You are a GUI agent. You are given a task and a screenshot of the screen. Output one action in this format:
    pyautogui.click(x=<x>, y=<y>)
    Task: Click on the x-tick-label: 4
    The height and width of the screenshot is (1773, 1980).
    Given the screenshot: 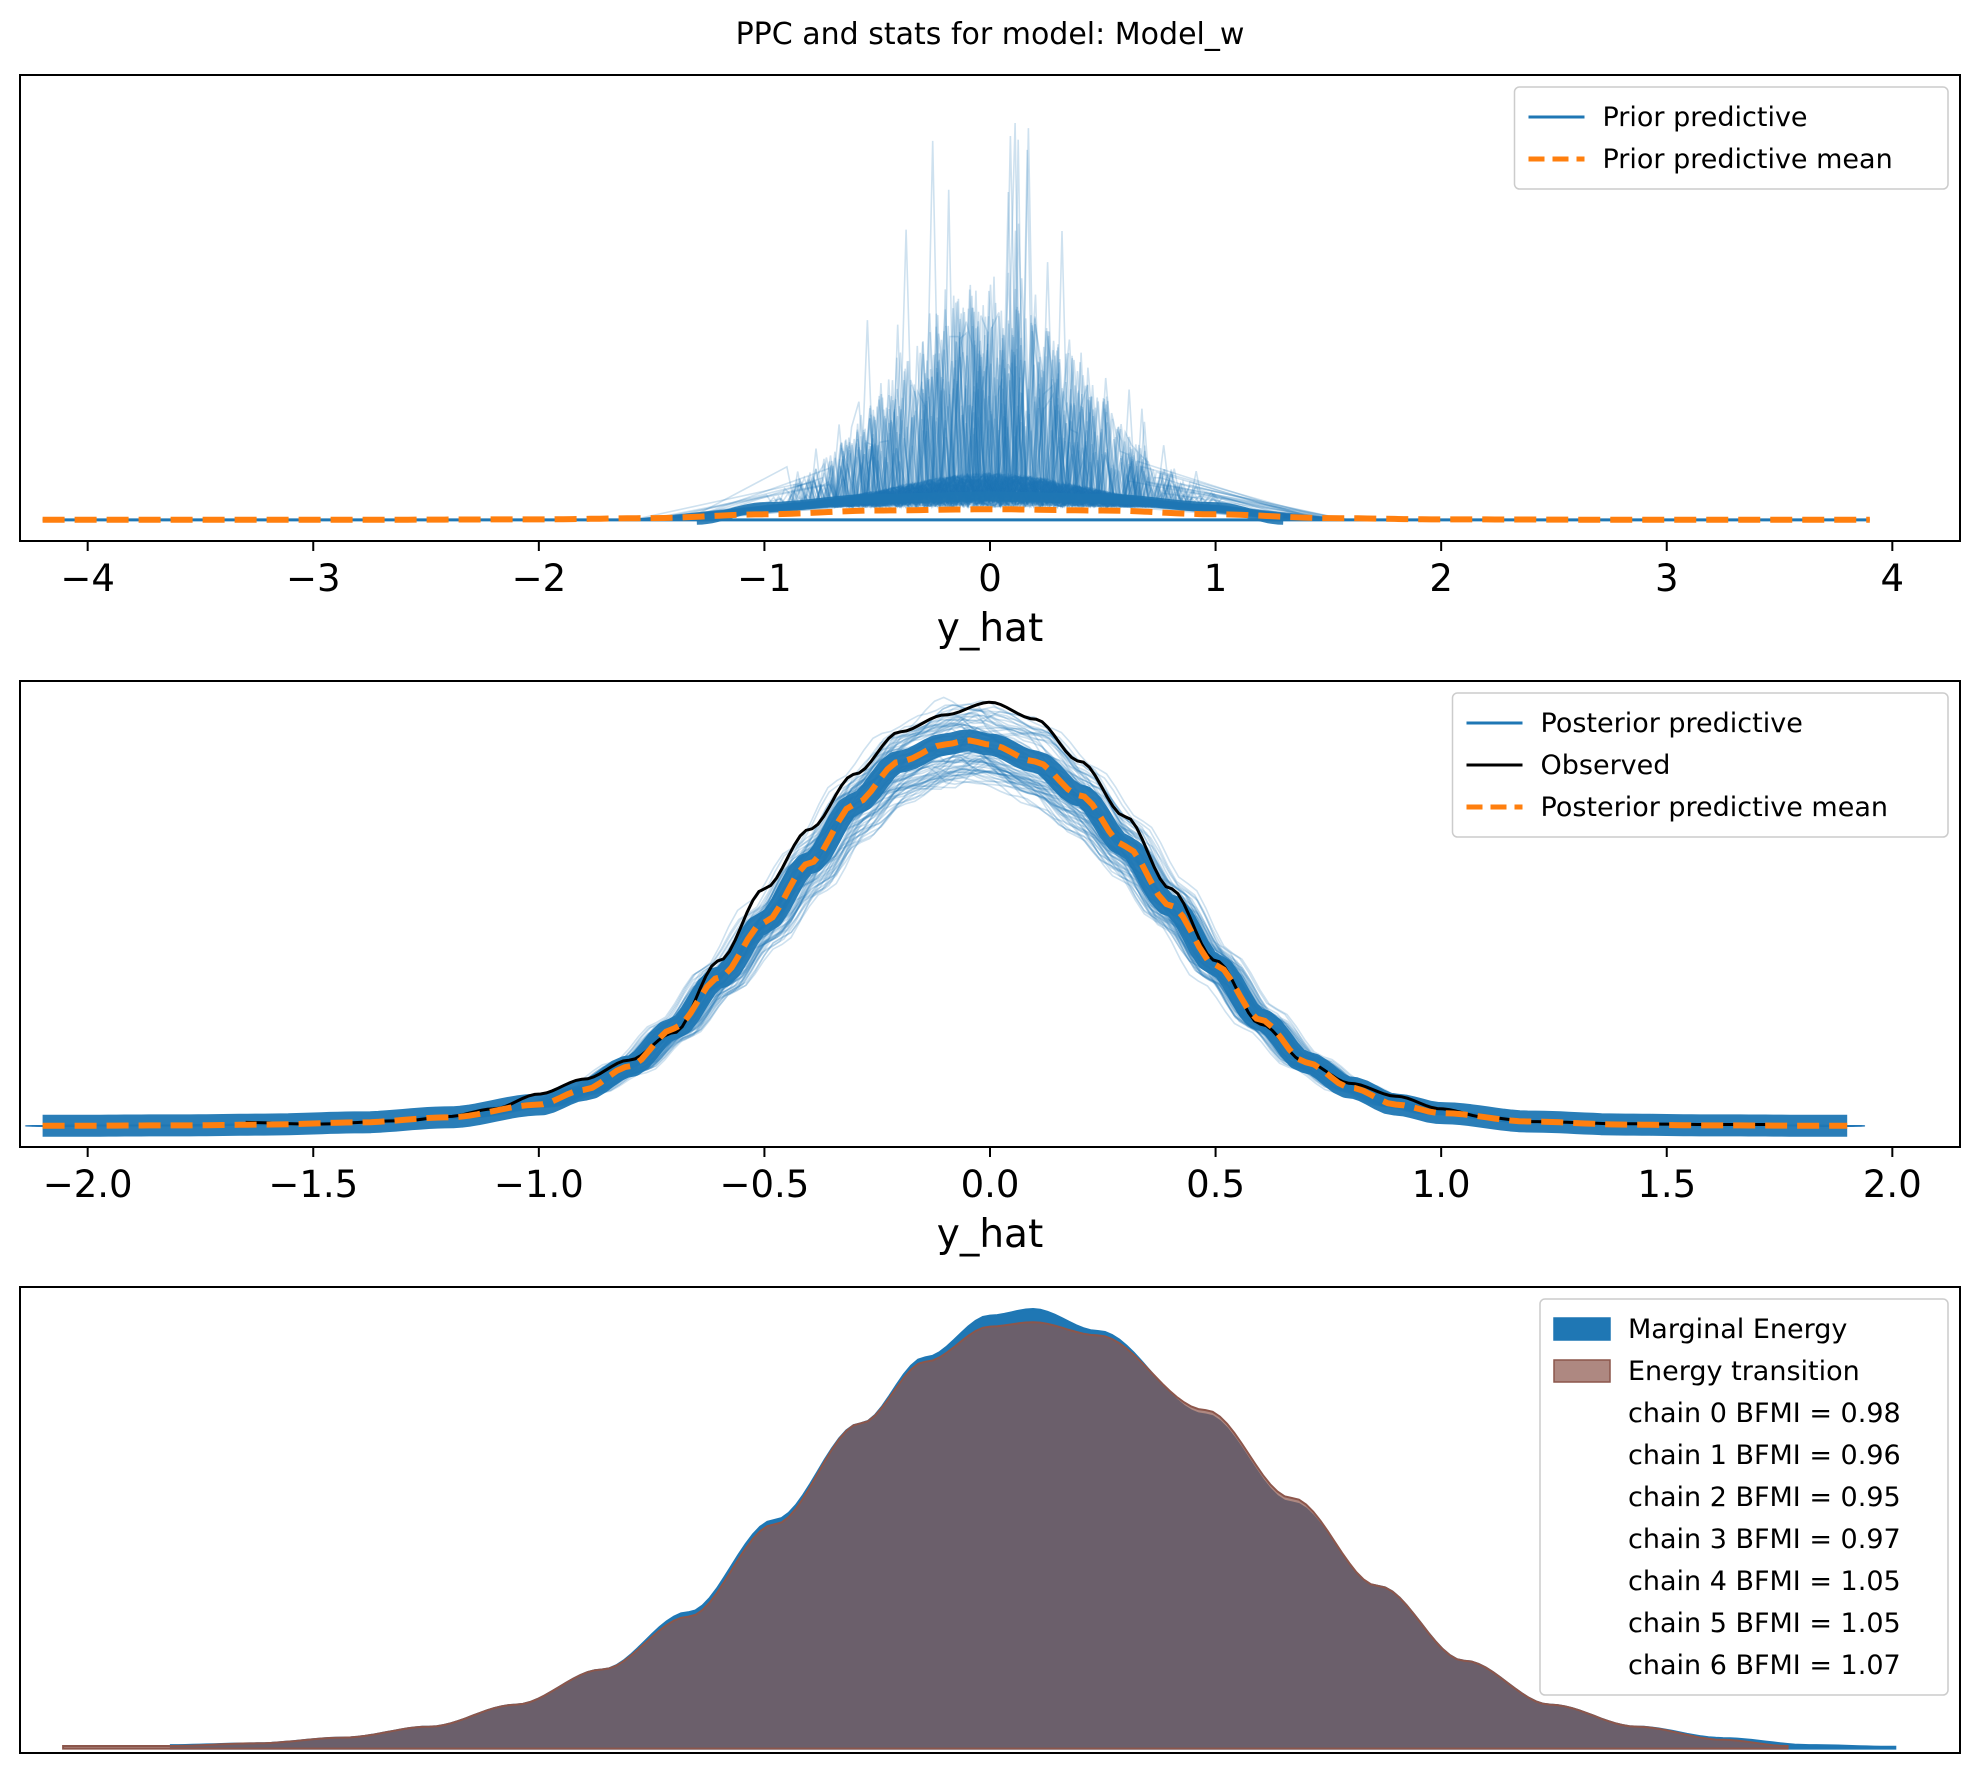 What is the action you would take?
    pyautogui.click(x=1893, y=578)
    